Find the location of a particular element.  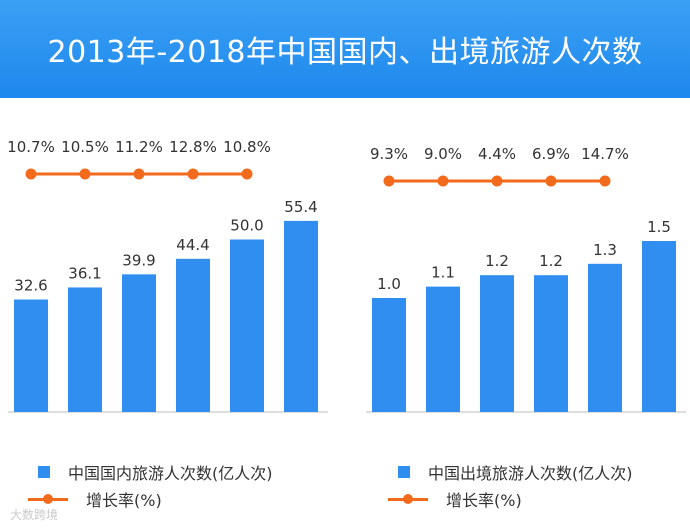

legend-right-line-label: 增长率(%) is located at coordinates (484, 500).